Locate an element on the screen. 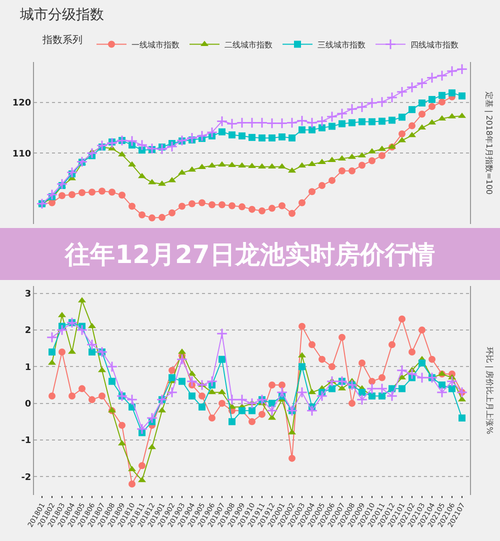 Image resolution: width=500 pixels, height=541 pixels. y-tick-label: -2 is located at coordinates (26, 477).